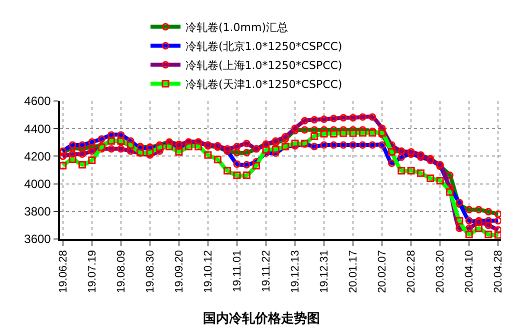 The image size is (523, 329). What do you see at coordinates (180, 271) in the screenshot?
I see `x-tick-label: 19.09.20` at bounding box center [180, 271].